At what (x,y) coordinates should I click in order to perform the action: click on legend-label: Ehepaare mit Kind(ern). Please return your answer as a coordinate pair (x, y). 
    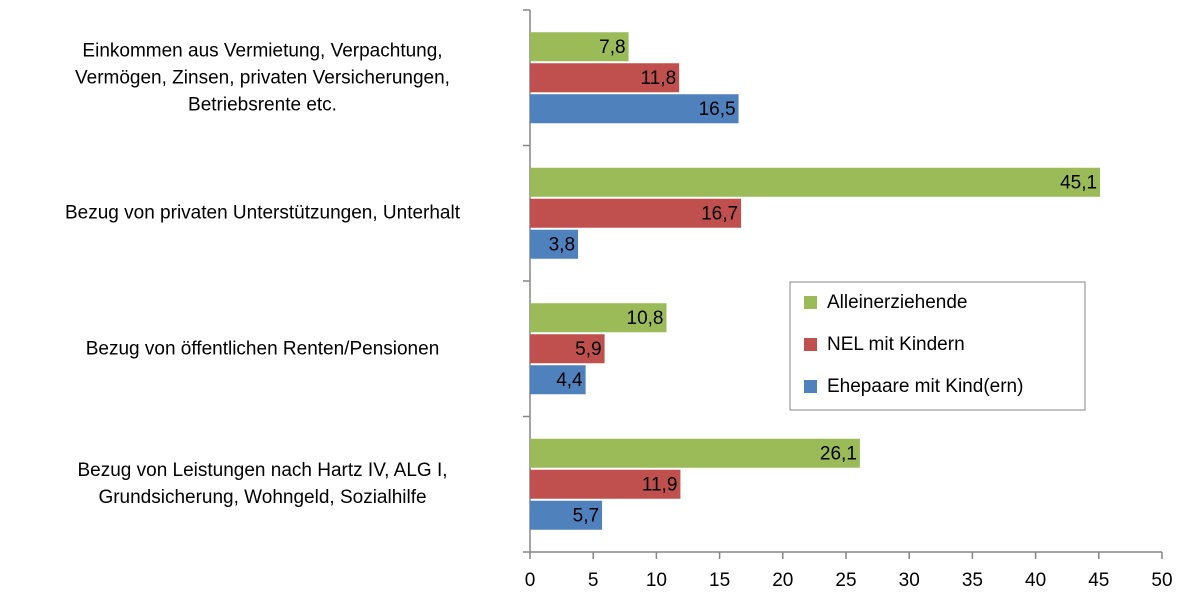
    Looking at the image, I should click on (925, 386).